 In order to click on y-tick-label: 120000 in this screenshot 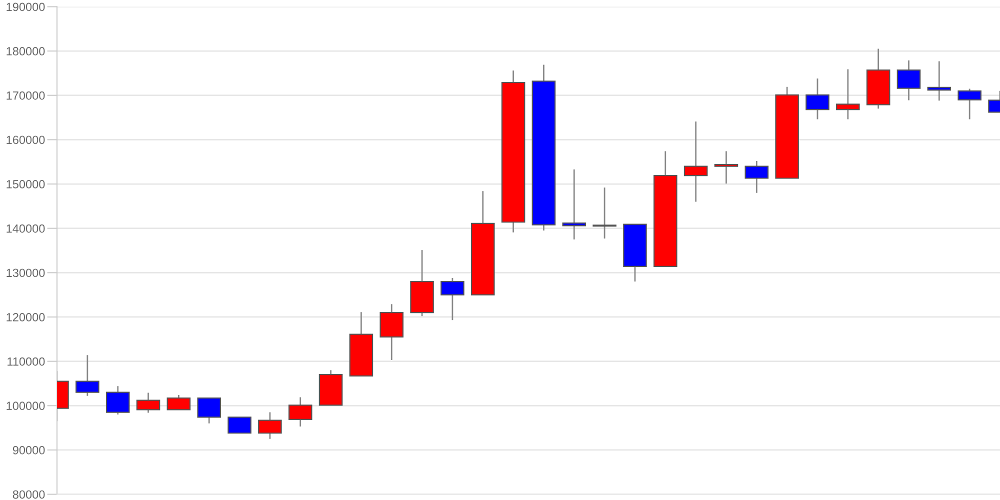, I will do `click(25, 317)`.